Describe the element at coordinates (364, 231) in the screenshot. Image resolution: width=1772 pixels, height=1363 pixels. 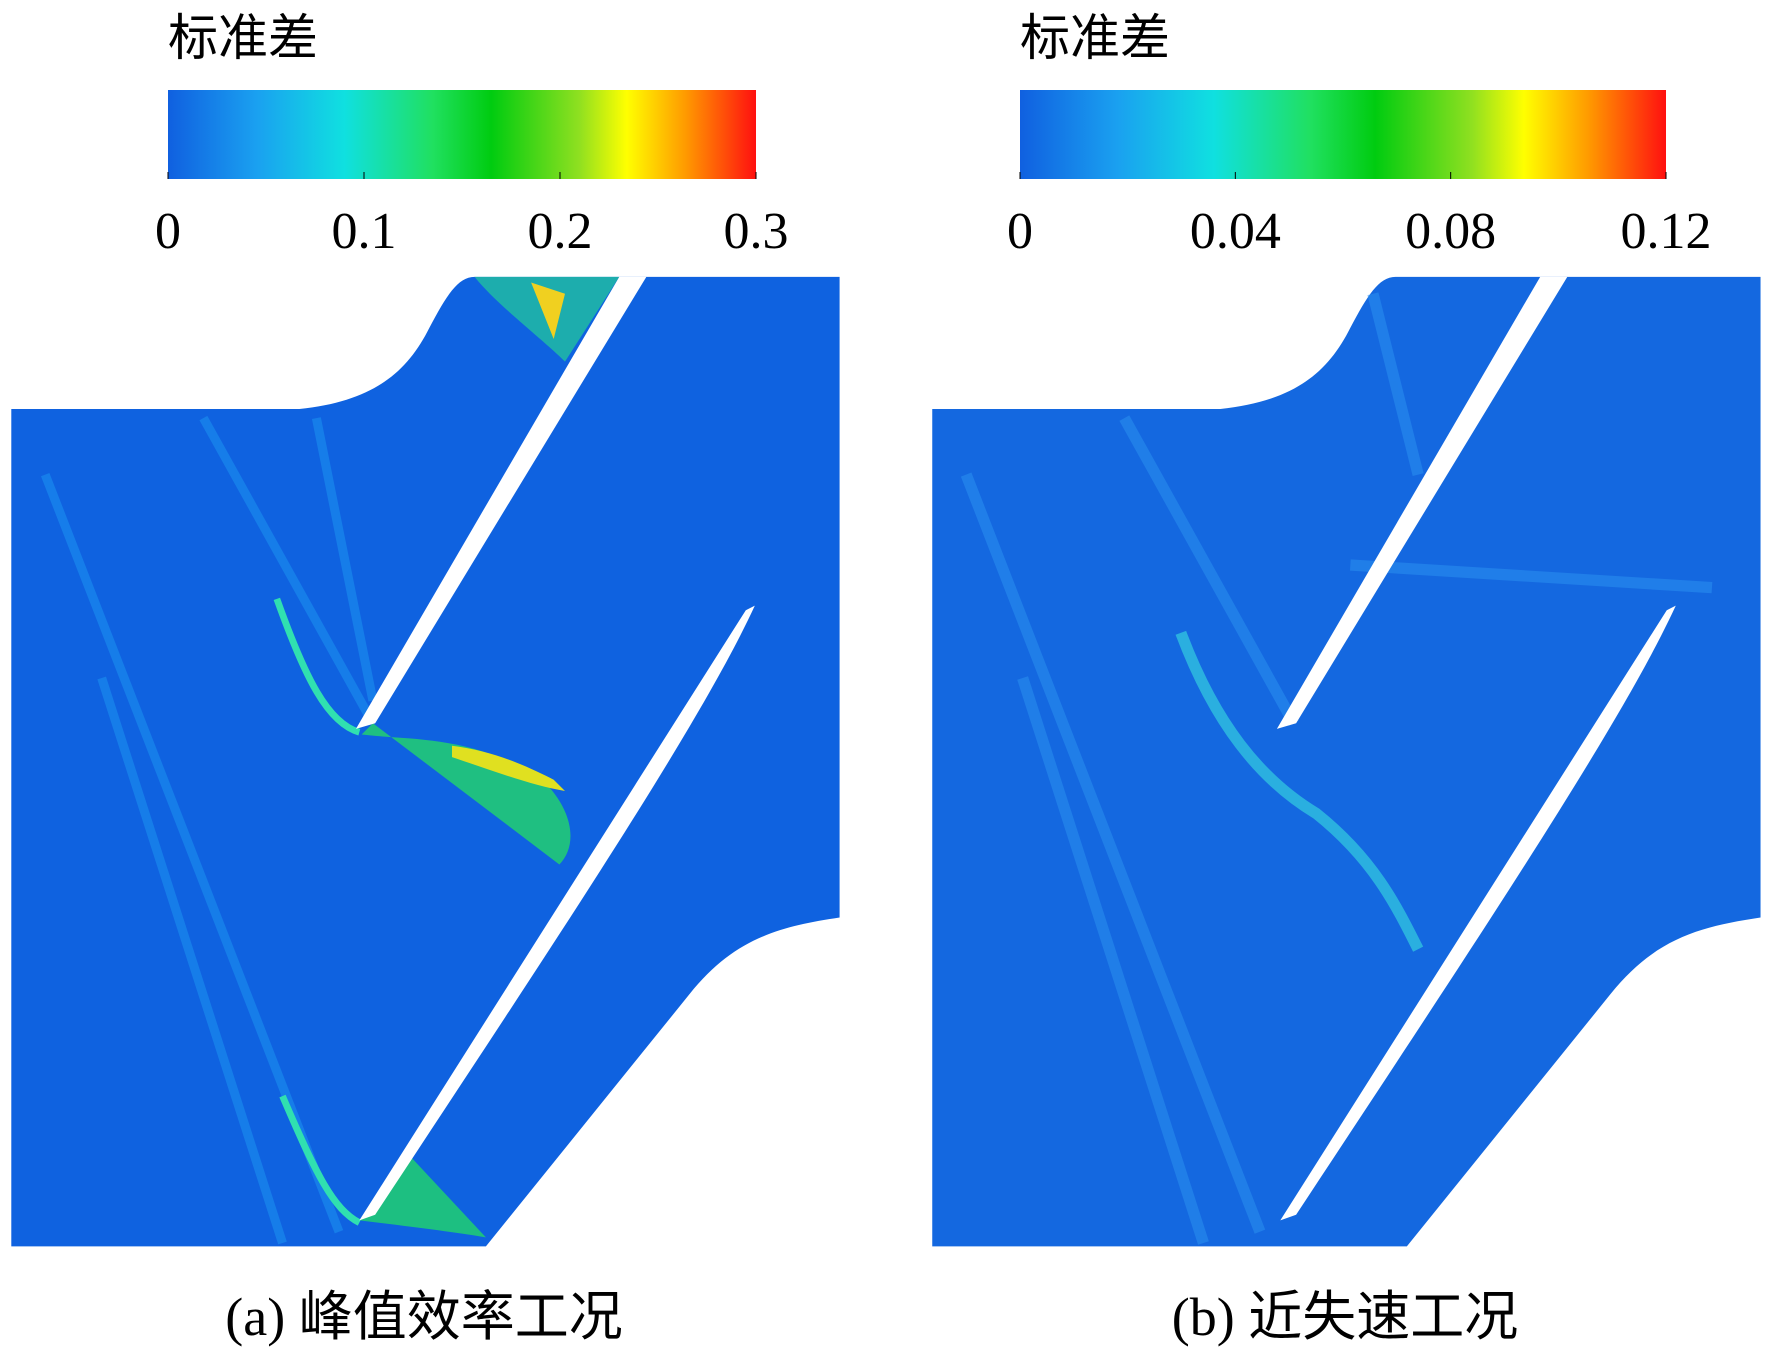
I see `colorbar-tick-label: 0.1` at that location.